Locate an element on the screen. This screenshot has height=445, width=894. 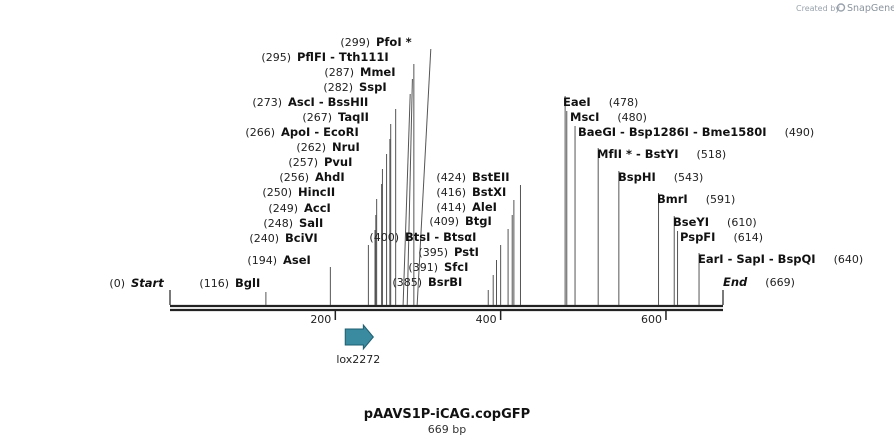
site-nrui: NruI (262) is located at coordinates (342, 222).